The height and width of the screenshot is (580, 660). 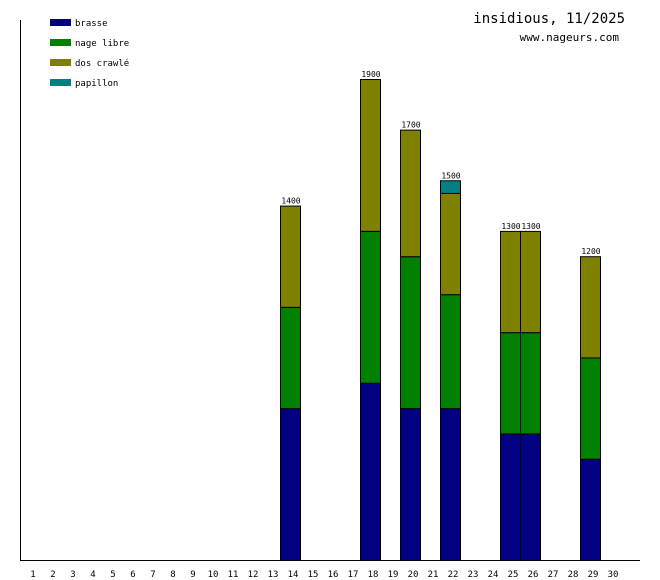 I want to click on x-tick-label: 28, so click(x=573, y=575).